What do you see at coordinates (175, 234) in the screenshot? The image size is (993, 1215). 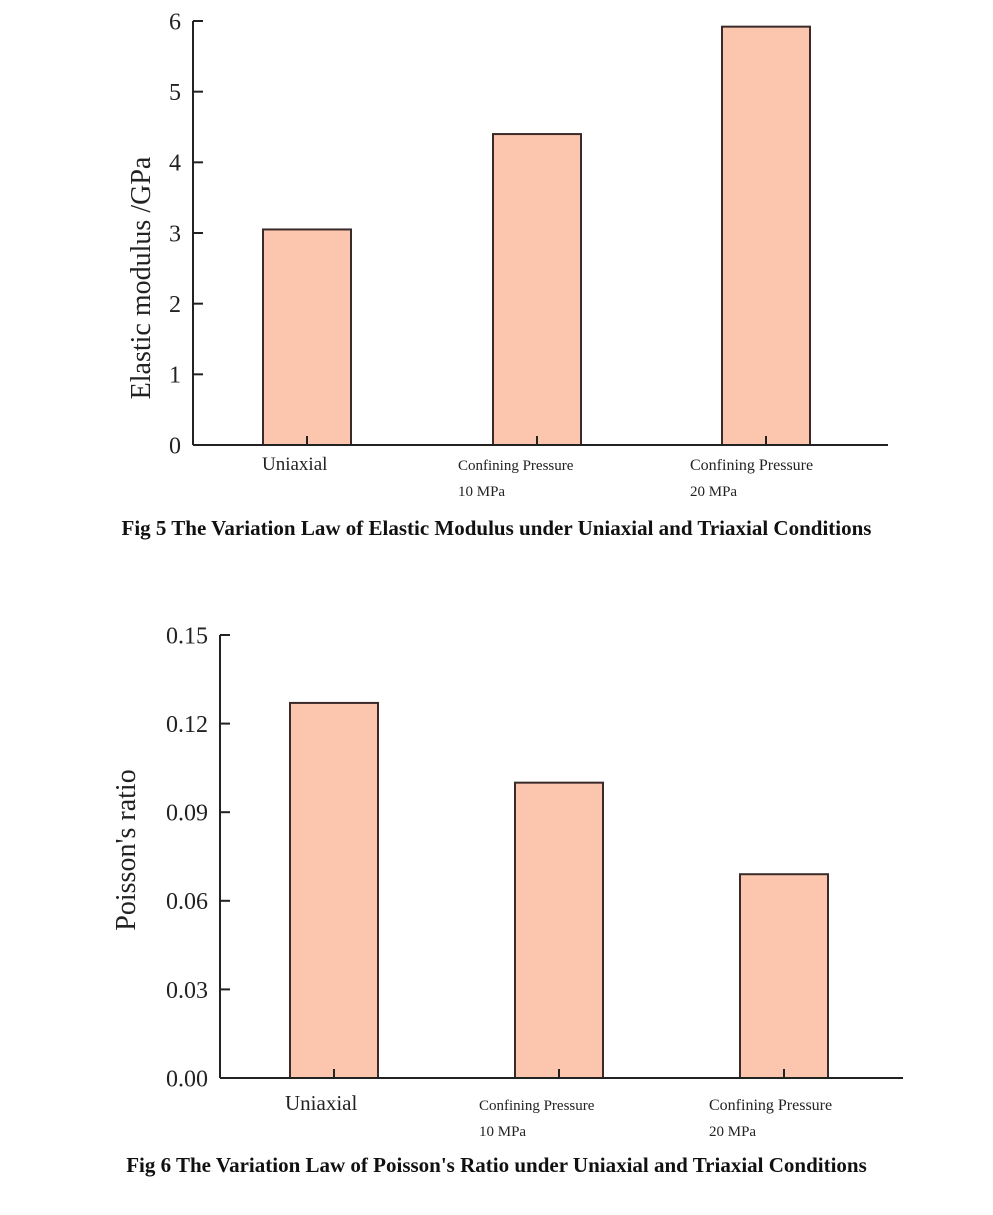 I see `y-tick-label: 3` at bounding box center [175, 234].